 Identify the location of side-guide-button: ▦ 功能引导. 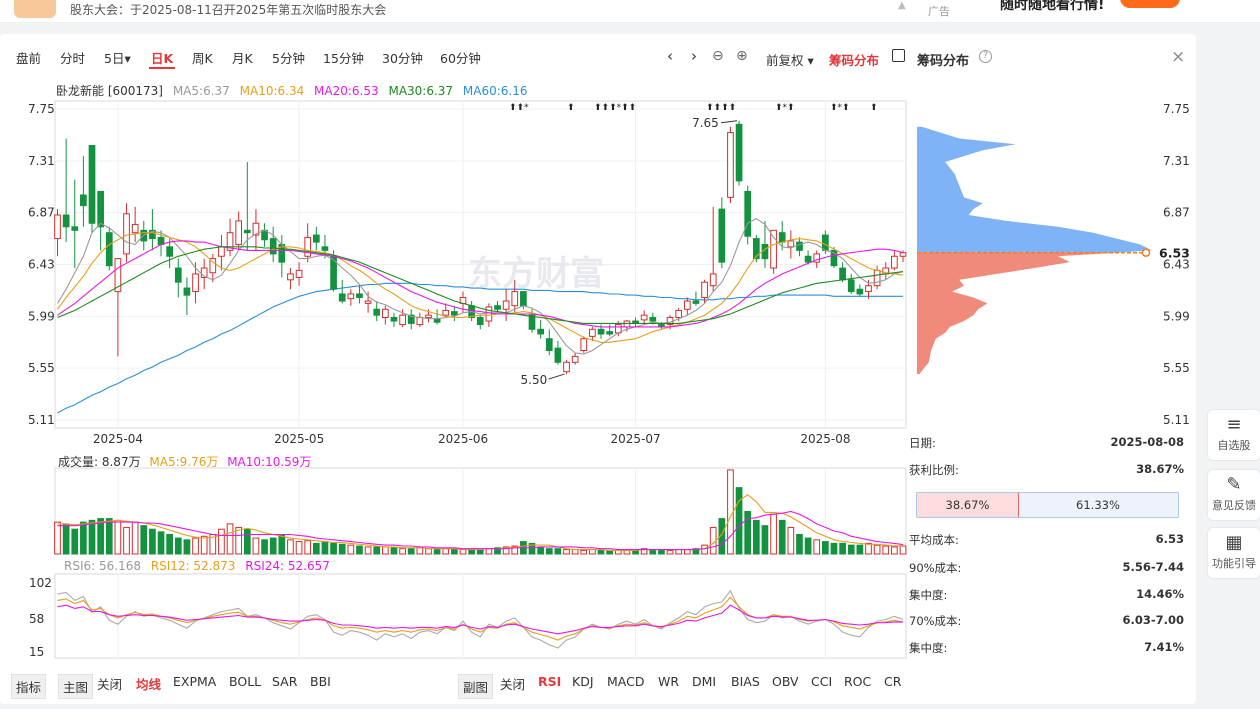
(1233, 553).